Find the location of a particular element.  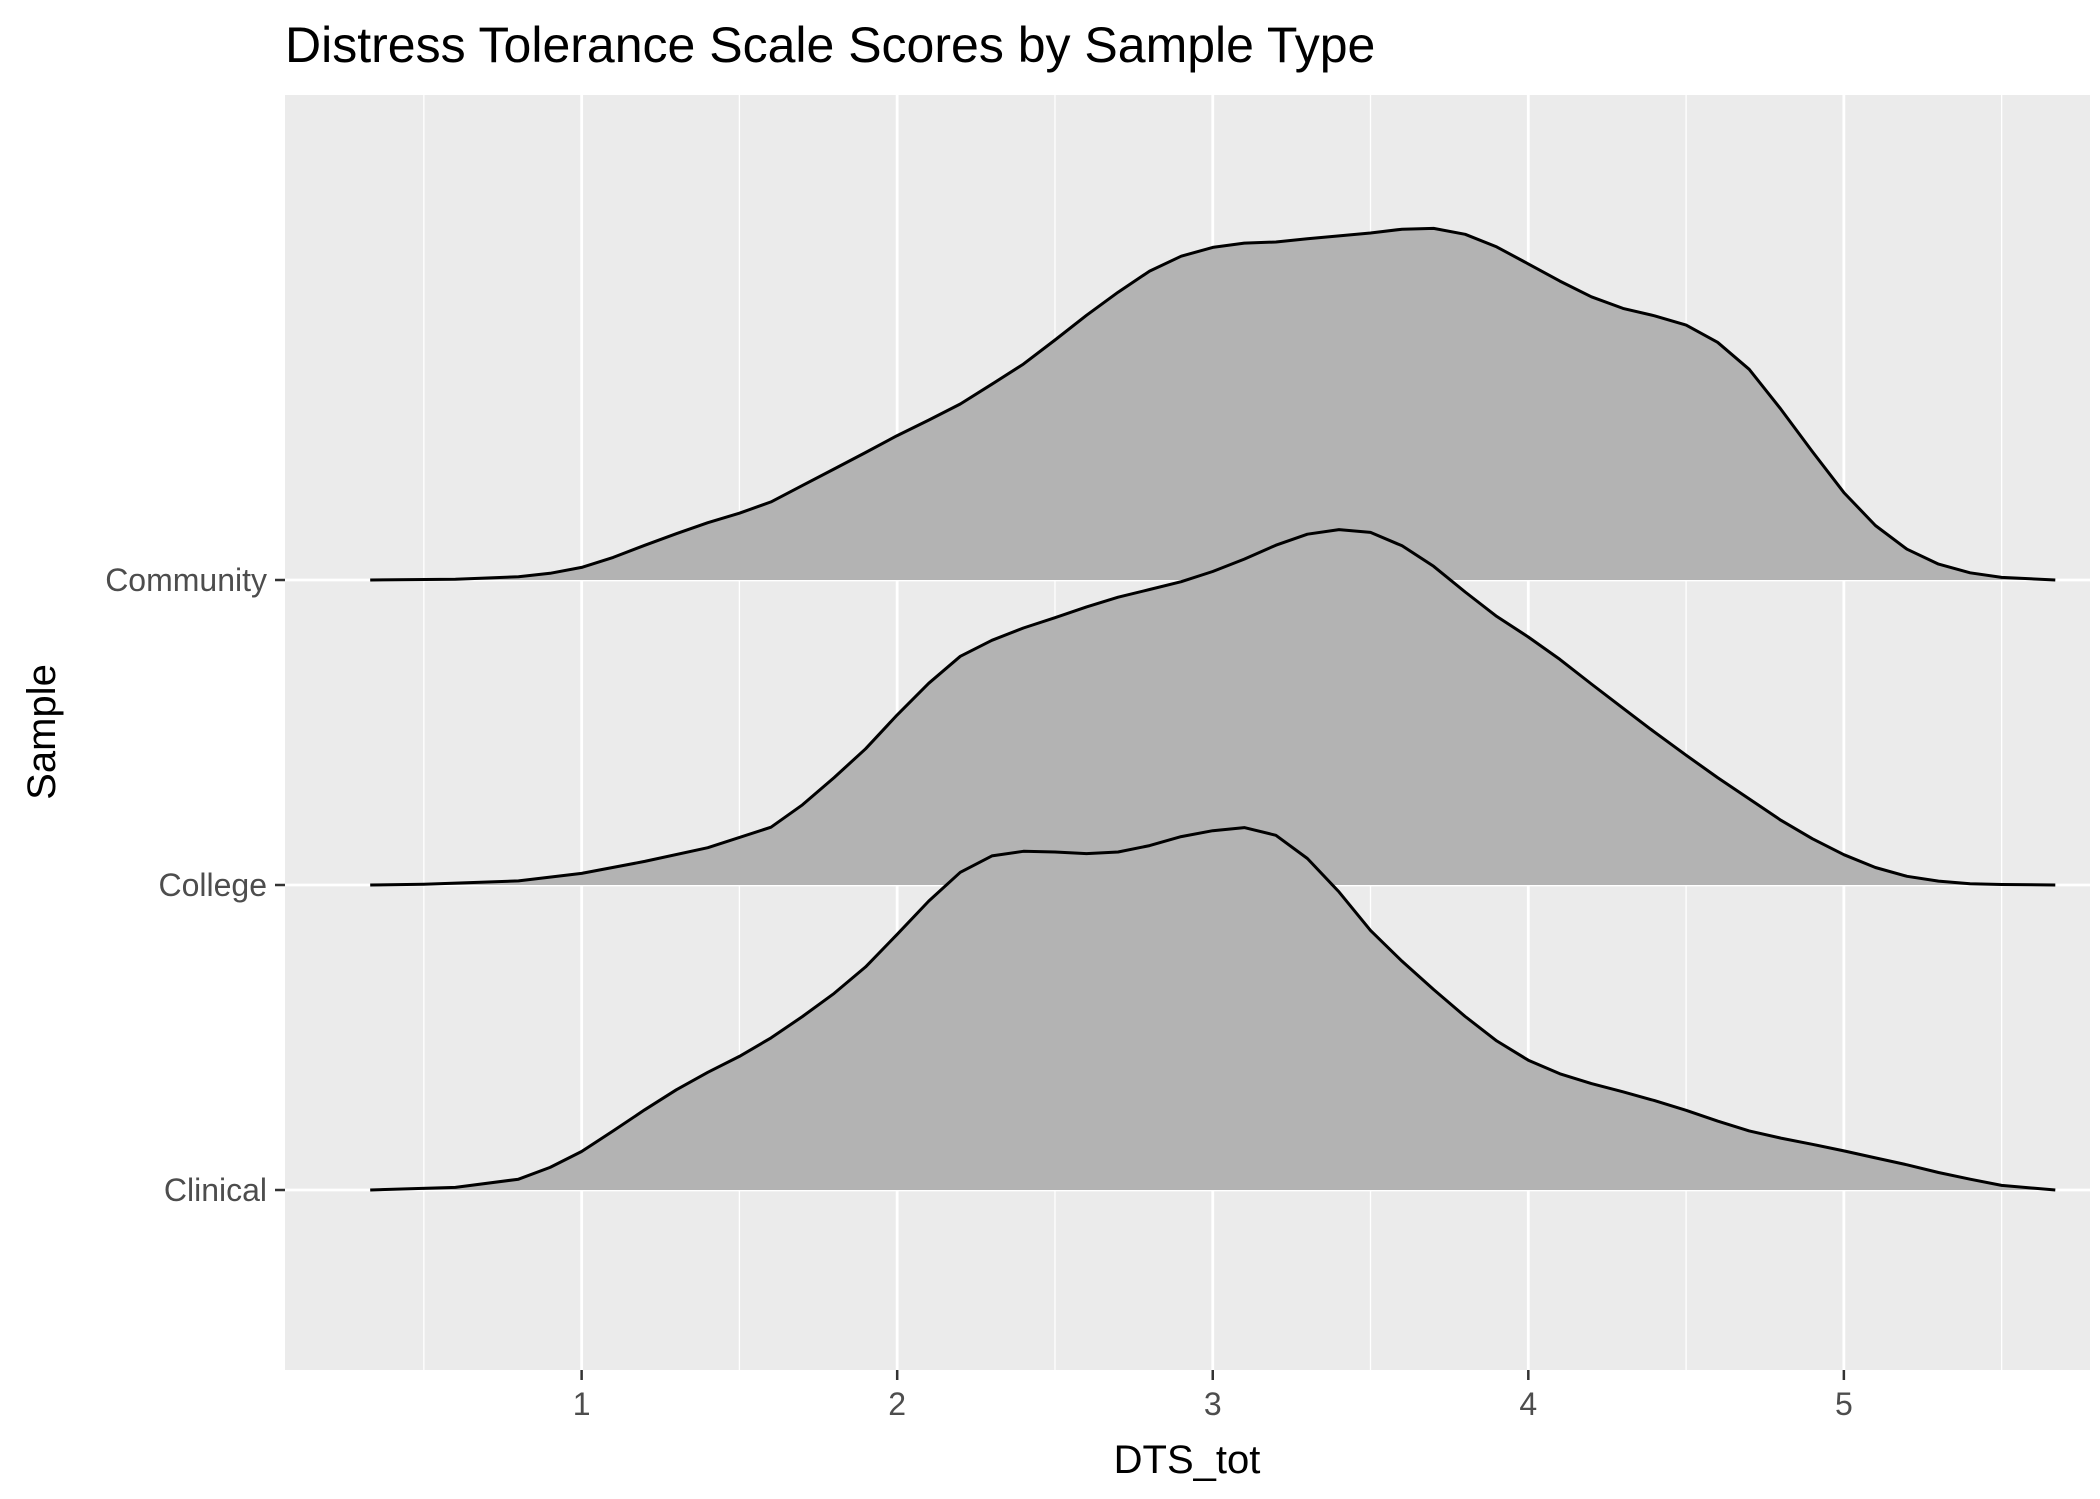

x-tick-label: 5 is located at coordinates (1844, 1404).